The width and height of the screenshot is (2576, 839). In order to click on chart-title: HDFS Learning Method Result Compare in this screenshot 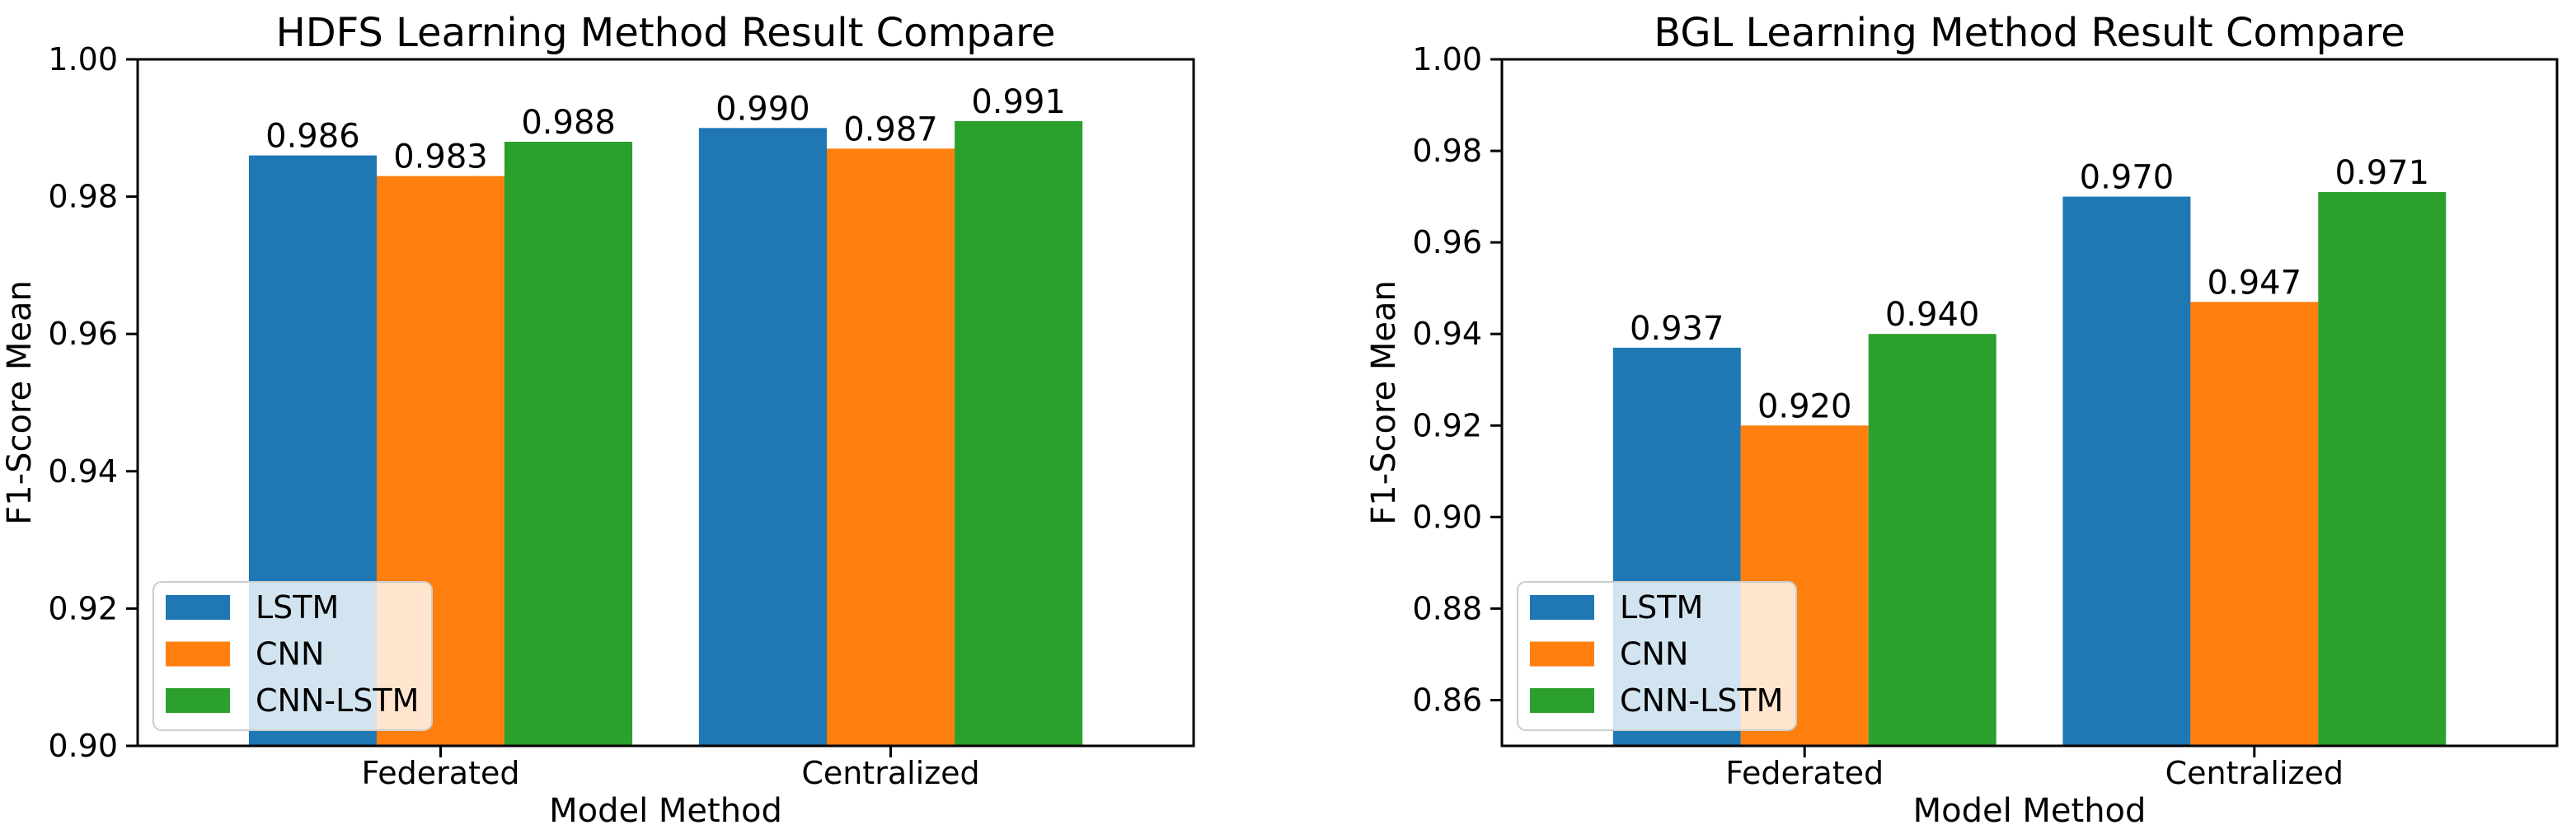, I will do `click(666, 33)`.